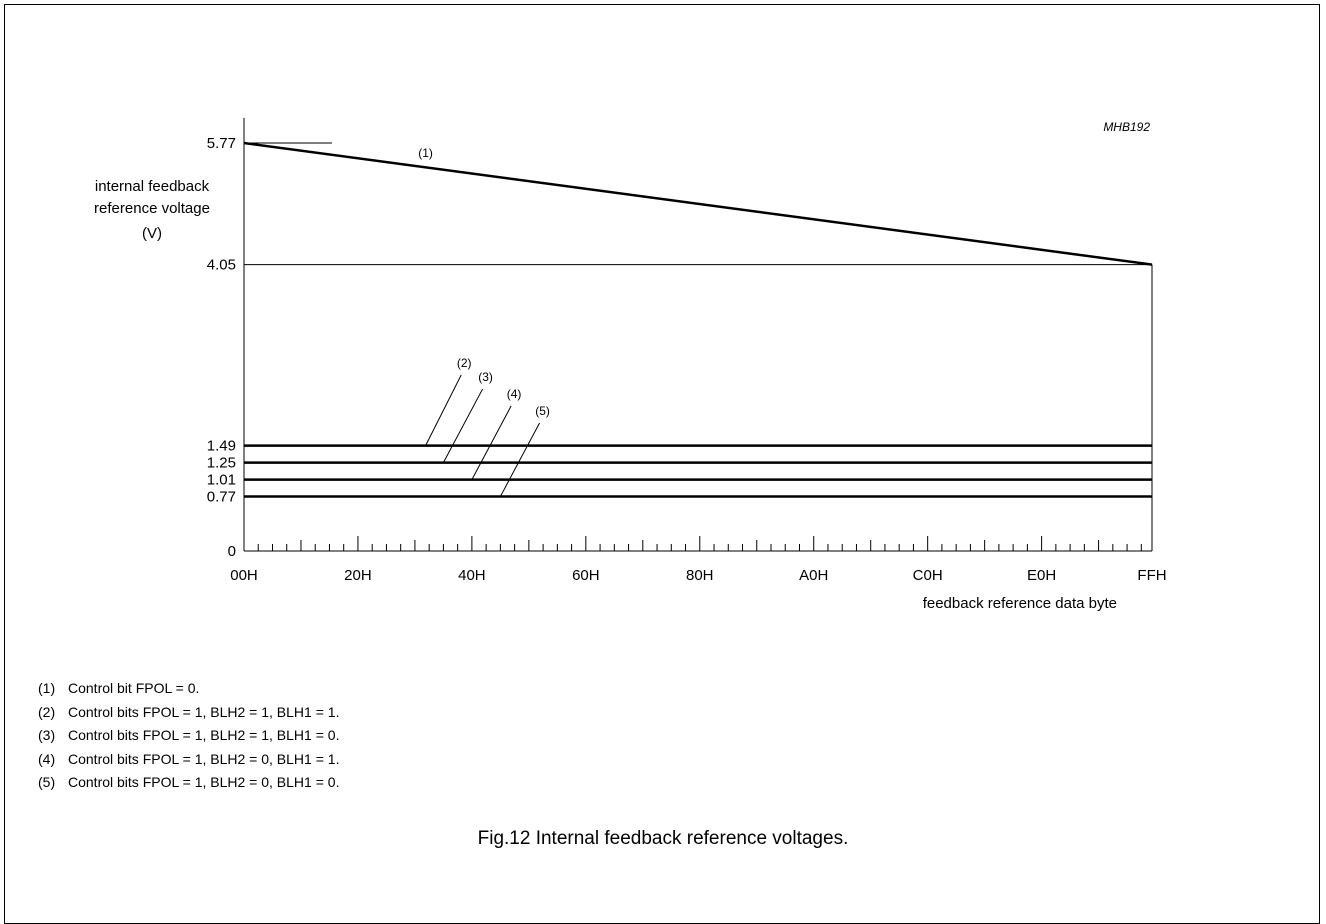  Describe the element at coordinates (425, 153) in the screenshot. I see `series-label: (1)` at that location.